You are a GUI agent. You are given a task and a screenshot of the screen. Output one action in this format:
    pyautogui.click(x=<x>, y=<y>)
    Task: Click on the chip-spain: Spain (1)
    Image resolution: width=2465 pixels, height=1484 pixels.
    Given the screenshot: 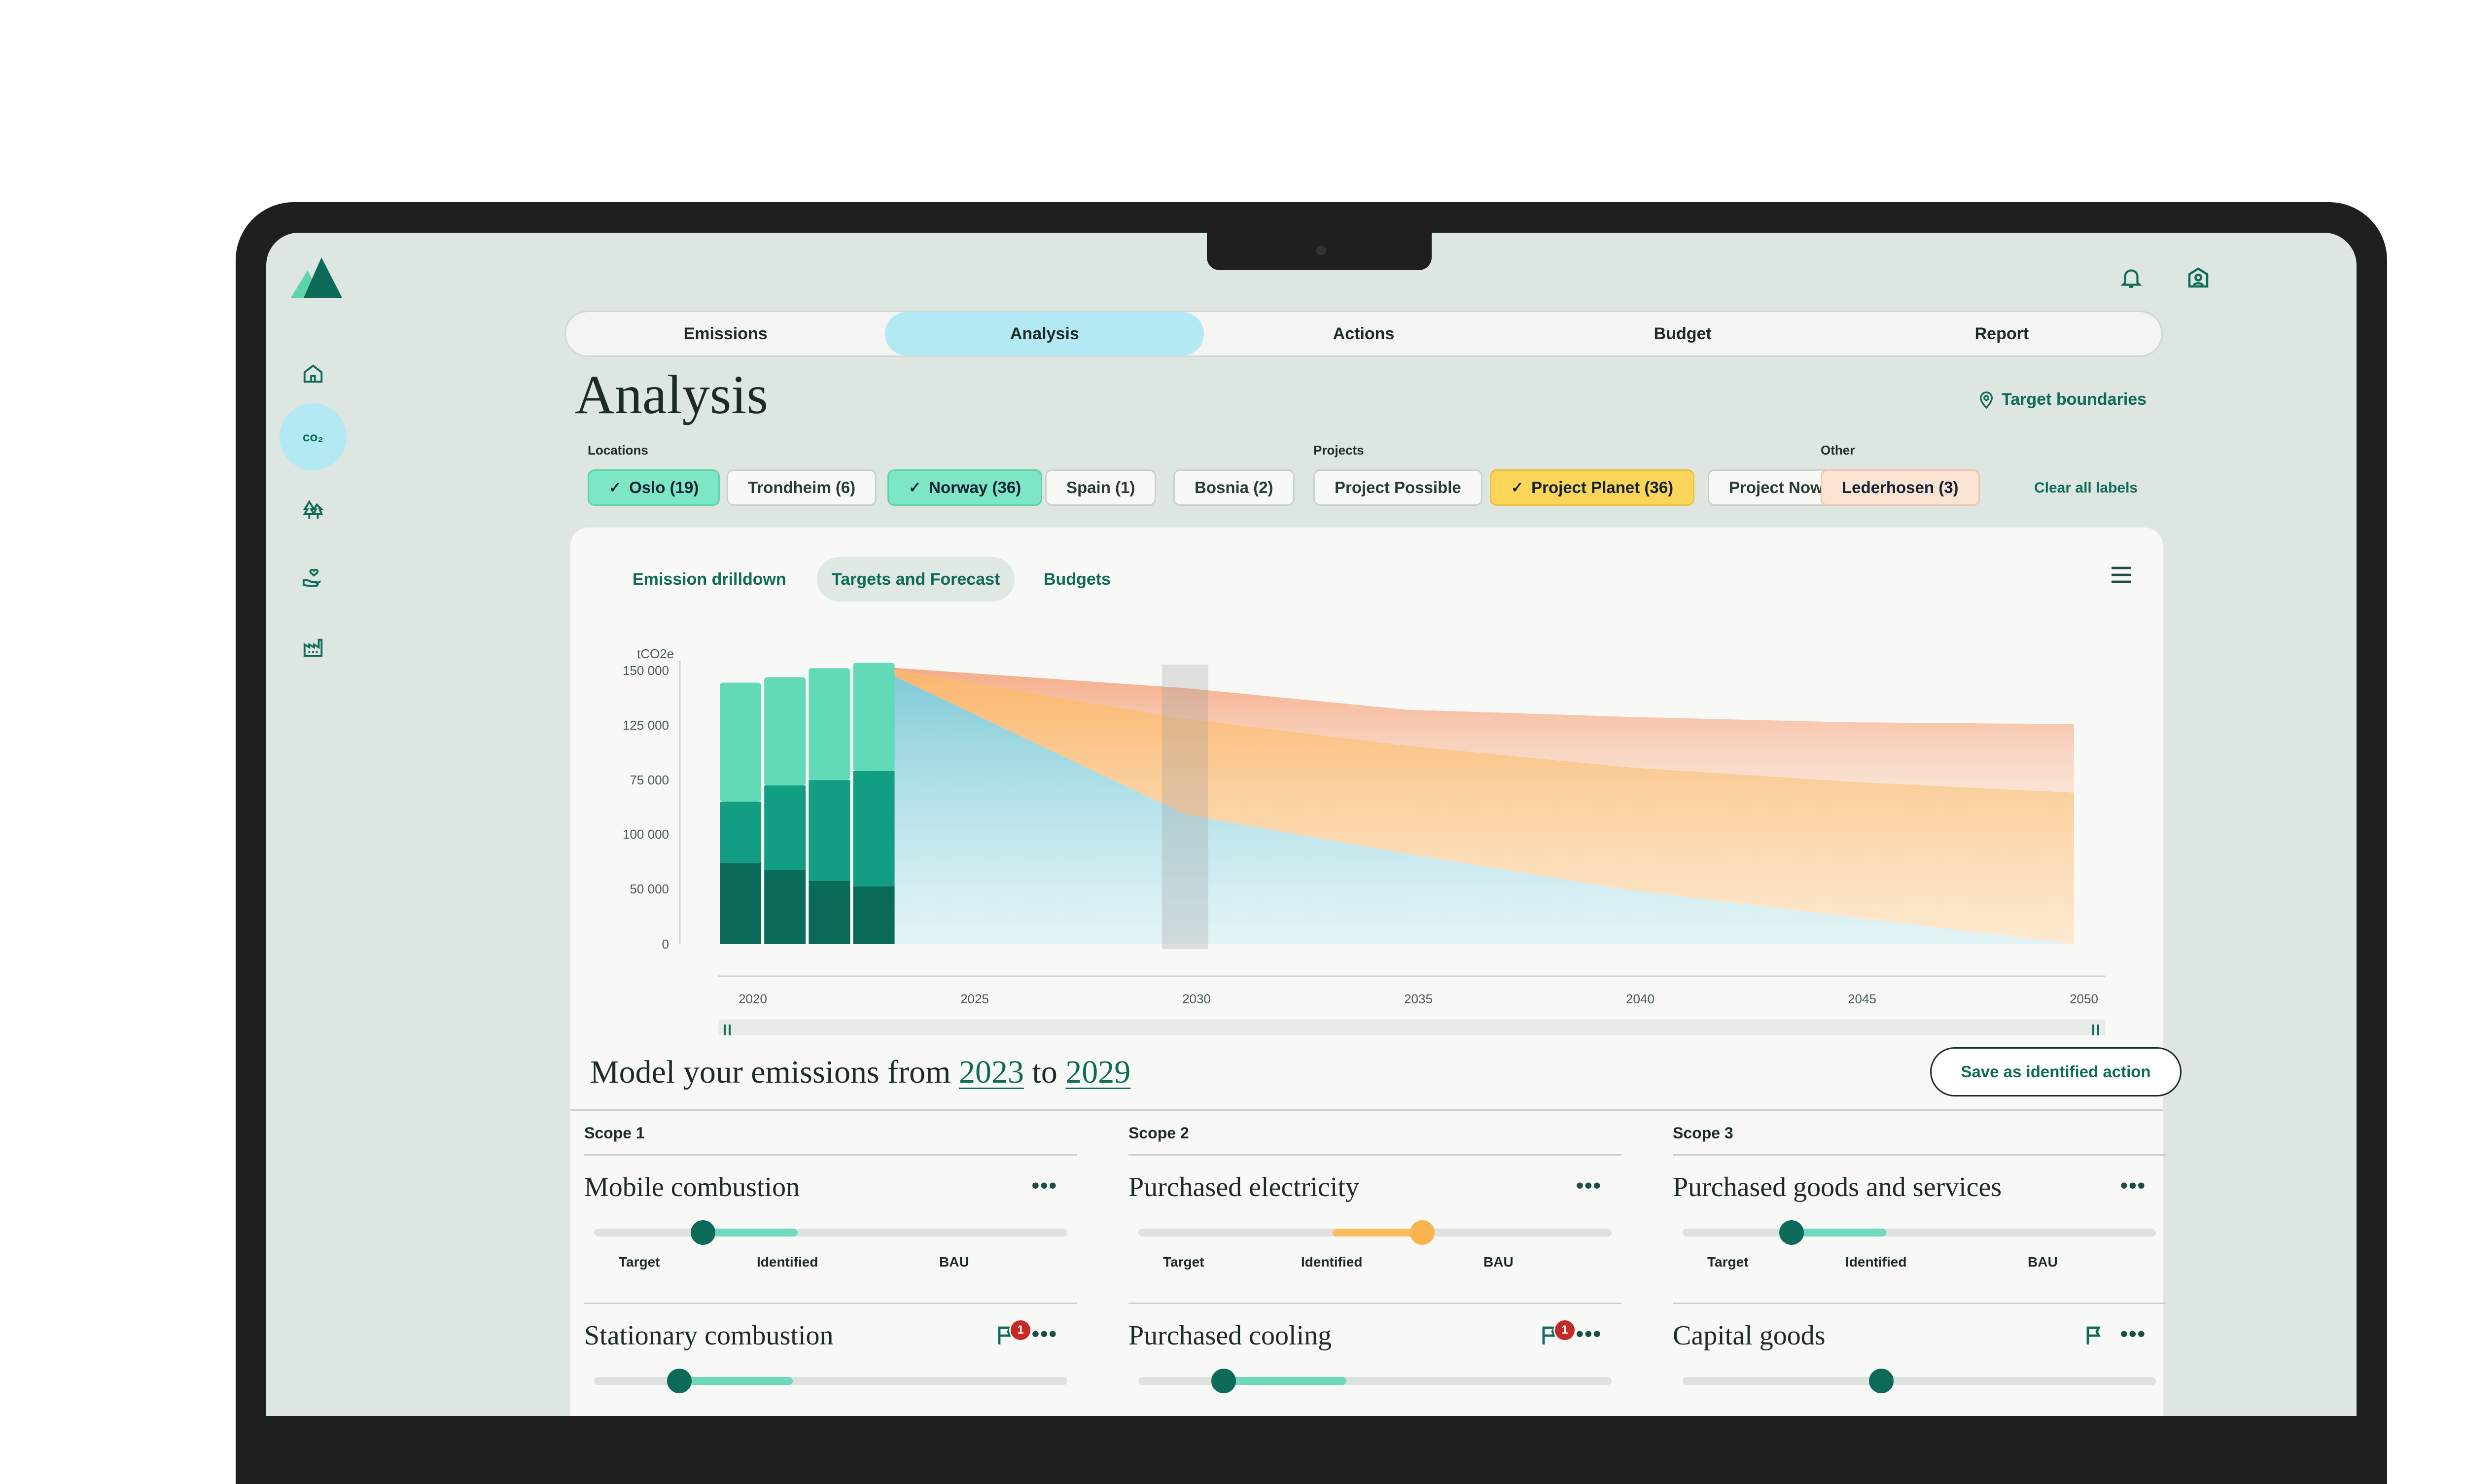 What is the action you would take?
    pyautogui.click(x=1101, y=487)
    